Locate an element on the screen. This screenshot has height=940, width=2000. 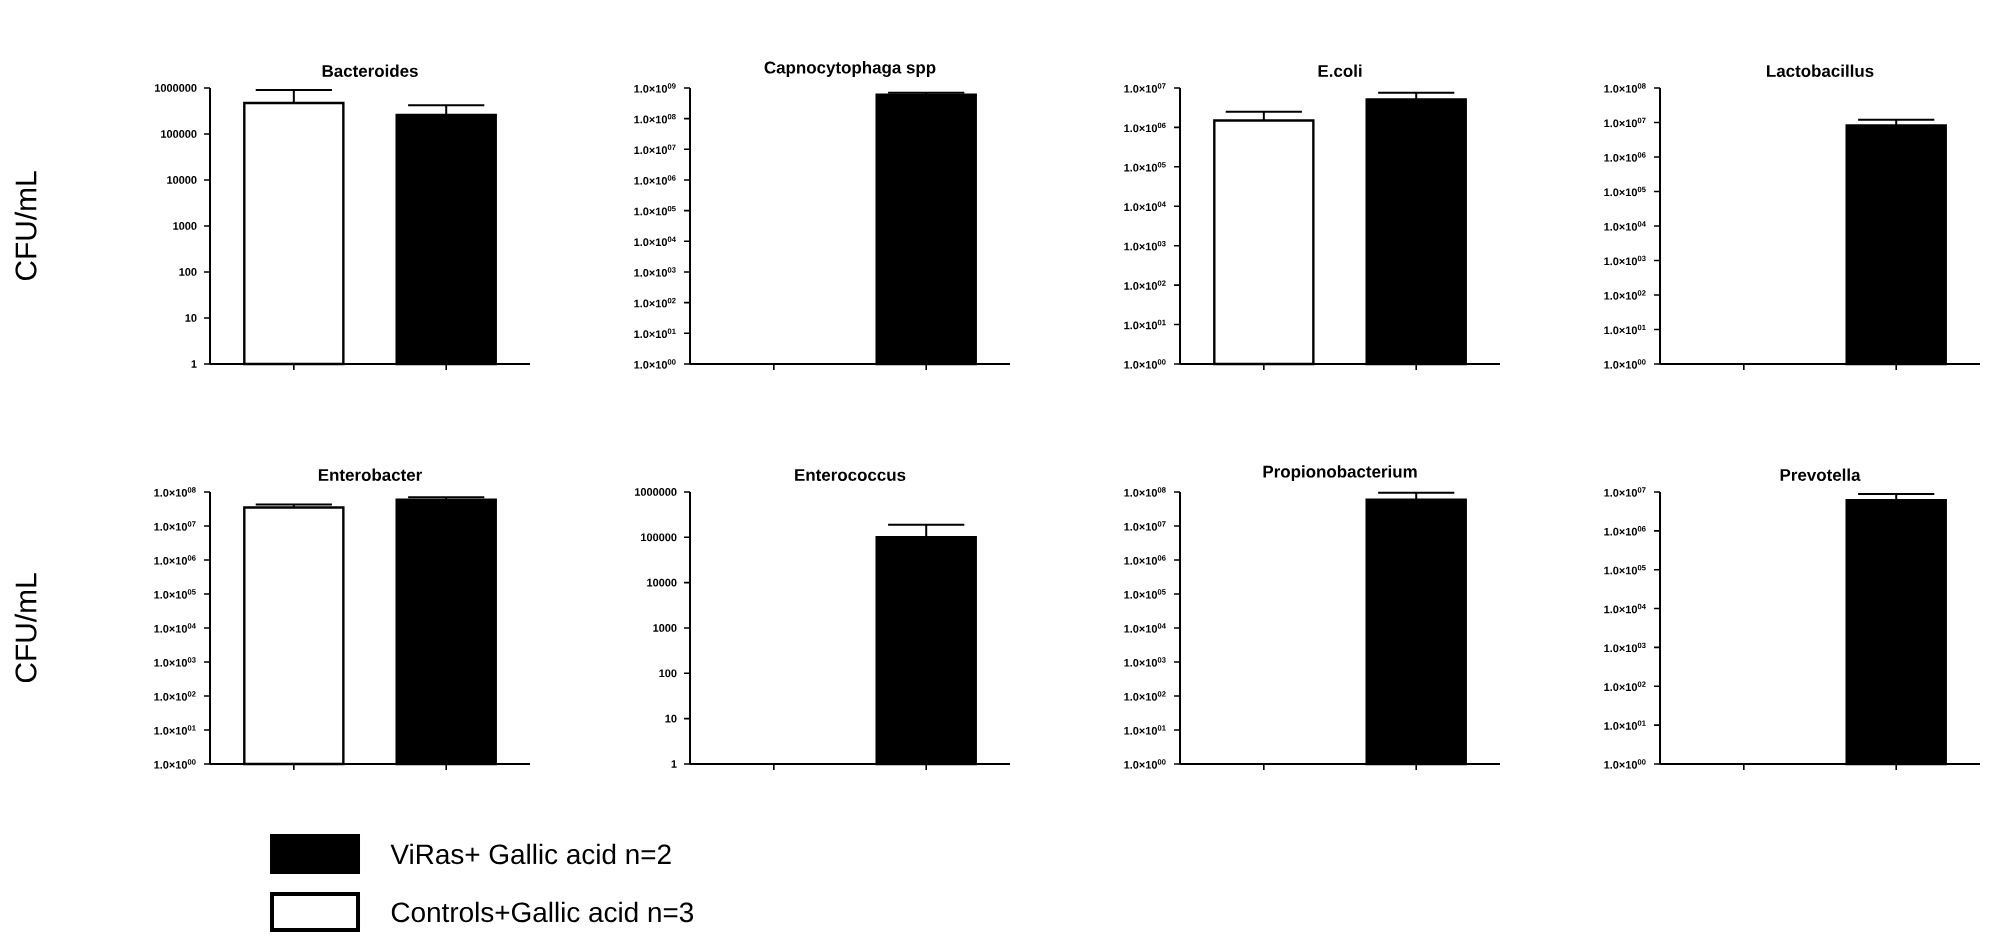
legend-label: Controls+Gallic acid n=3 is located at coordinates (542, 912).